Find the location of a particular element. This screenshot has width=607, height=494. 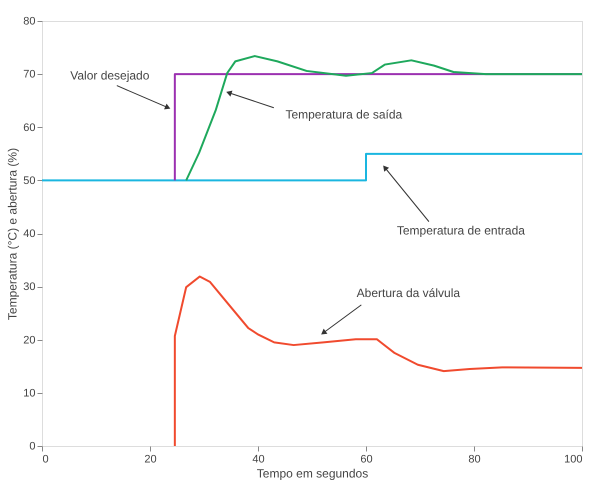

x-tick-label: 0 is located at coordinates (45, 460).